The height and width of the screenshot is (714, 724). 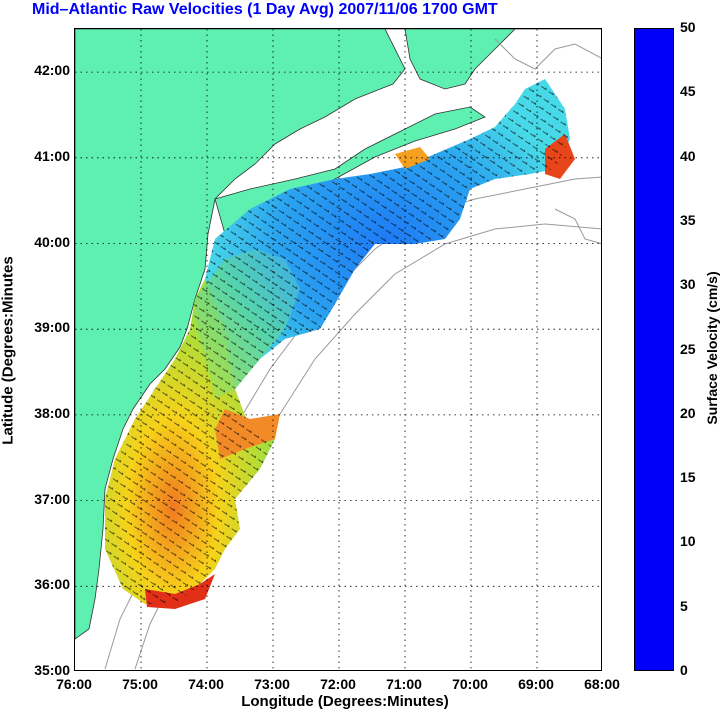 I want to click on colorbar-tick-label: 15, so click(x=688, y=477).